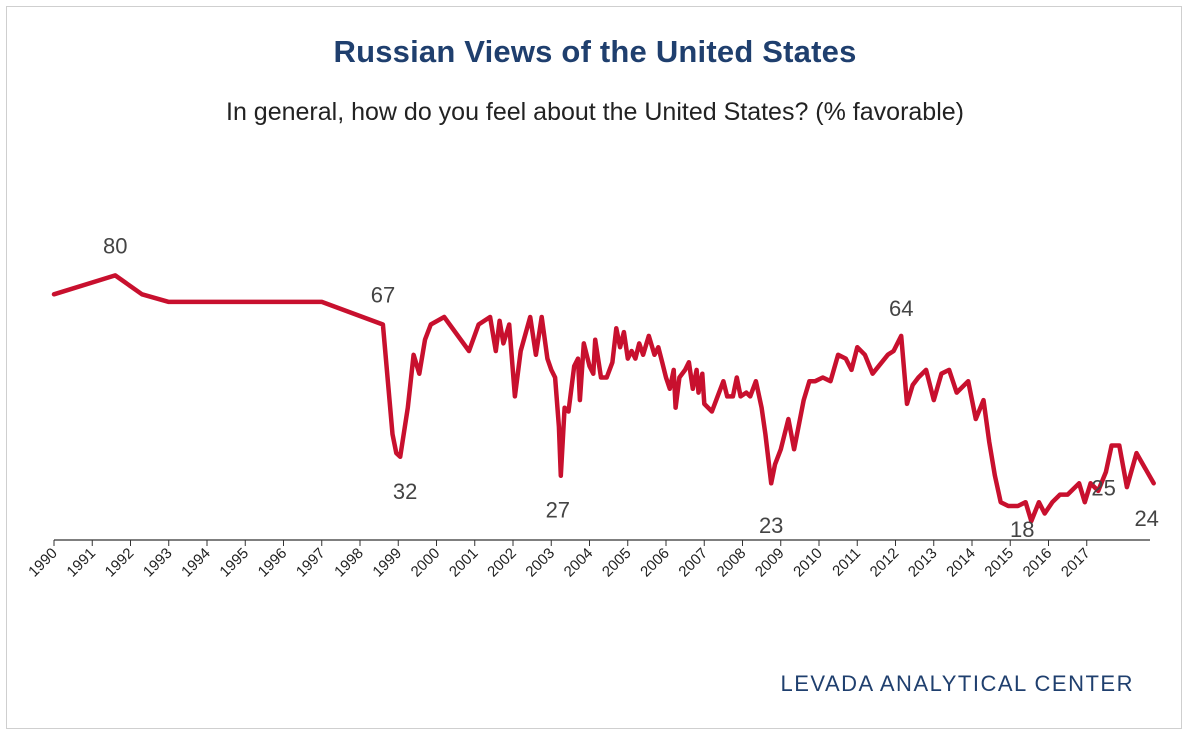 This screenshot has width=1190, height=737. Describe the element at coordinates (115, 245) in the screenshot. I see `data-label: 80` at that location.